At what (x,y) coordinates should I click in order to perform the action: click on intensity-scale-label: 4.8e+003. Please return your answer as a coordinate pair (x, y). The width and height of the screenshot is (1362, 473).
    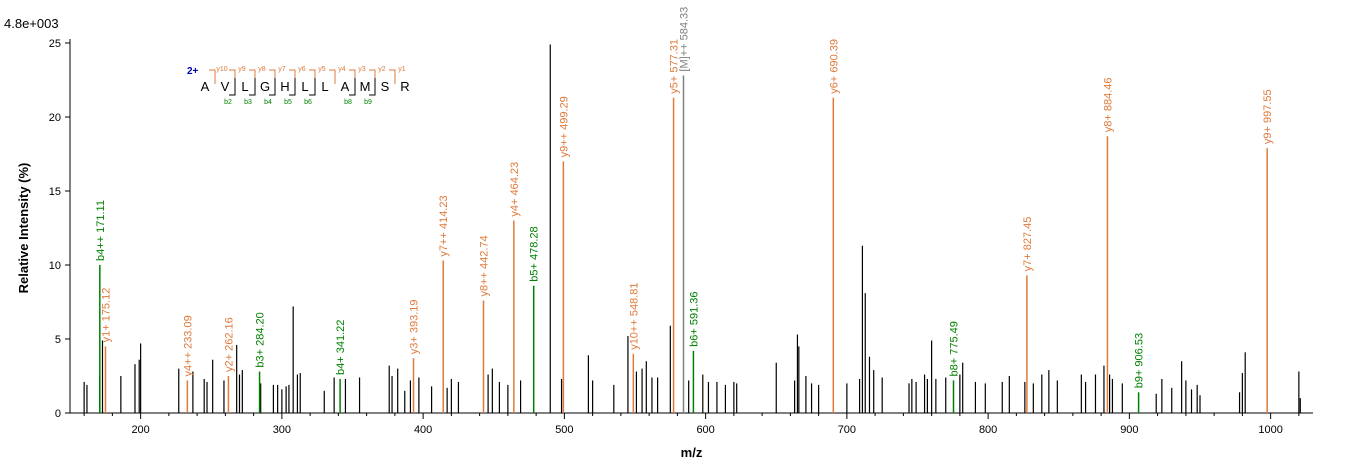
    Looking at the image, I should click on (31, 23).